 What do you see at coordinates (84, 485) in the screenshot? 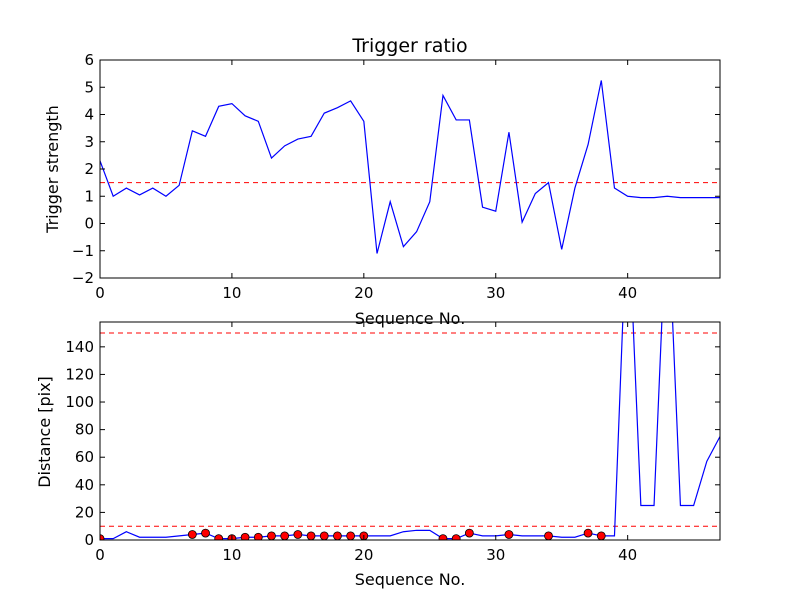
I see `y-tick-label: 40` at bounding box center [84, 485].